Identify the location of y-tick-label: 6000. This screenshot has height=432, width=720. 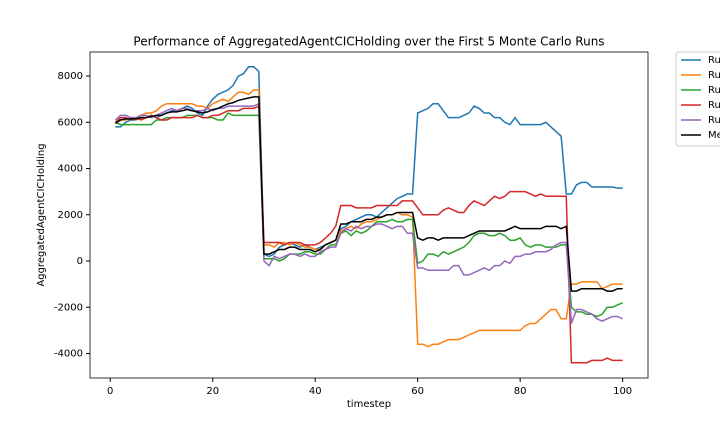
(70, 122).